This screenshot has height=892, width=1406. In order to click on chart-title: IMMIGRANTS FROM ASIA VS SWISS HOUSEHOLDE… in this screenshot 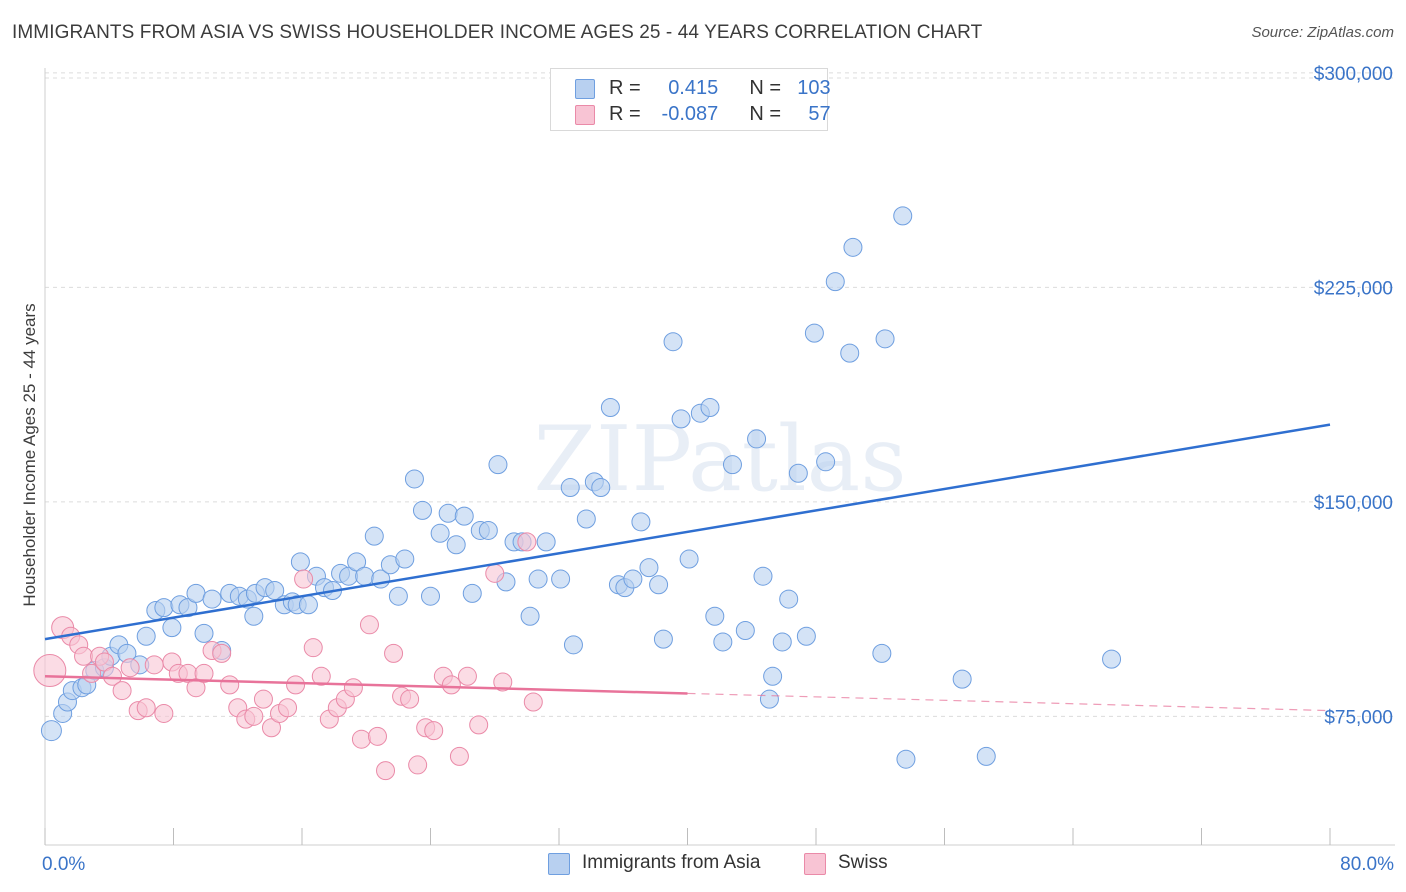, I will do `click(497, 32)`.